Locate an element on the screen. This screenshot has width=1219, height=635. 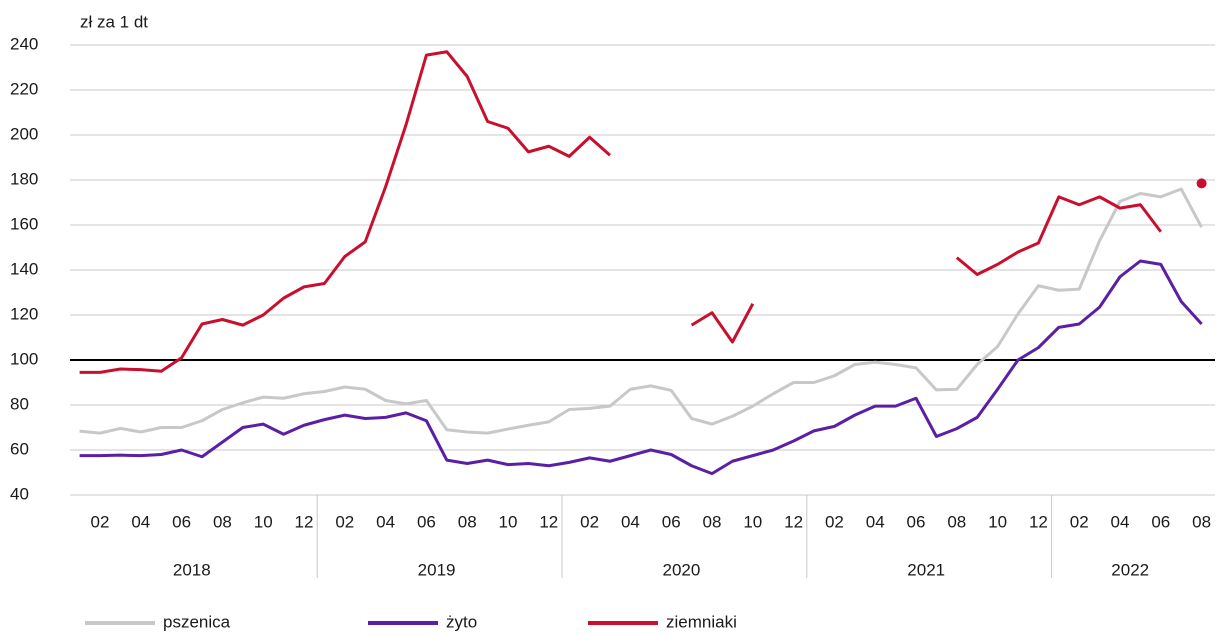
legend-label: ziemniaki is located at coordinates (701, 621).